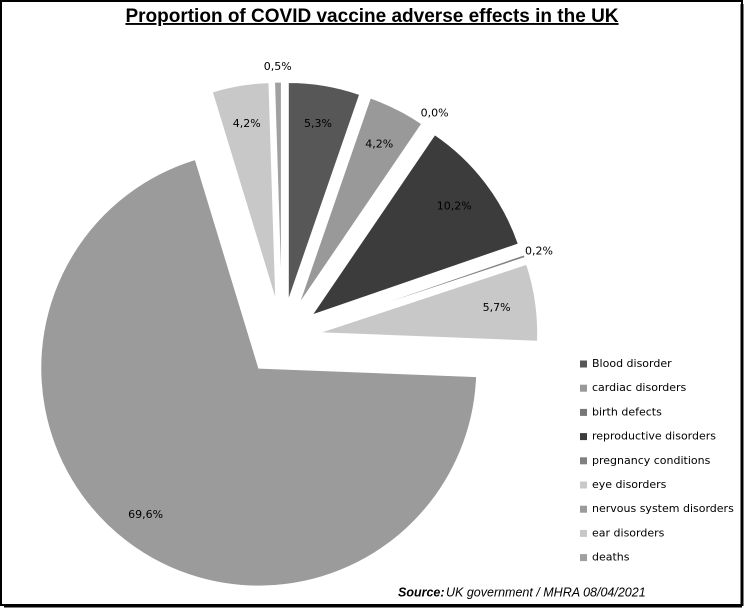 This screenshot has width=745, height=613. Describe the element at coordinates (145, 514) in the screenshot. I see `data-label: 69,6%` at that location.